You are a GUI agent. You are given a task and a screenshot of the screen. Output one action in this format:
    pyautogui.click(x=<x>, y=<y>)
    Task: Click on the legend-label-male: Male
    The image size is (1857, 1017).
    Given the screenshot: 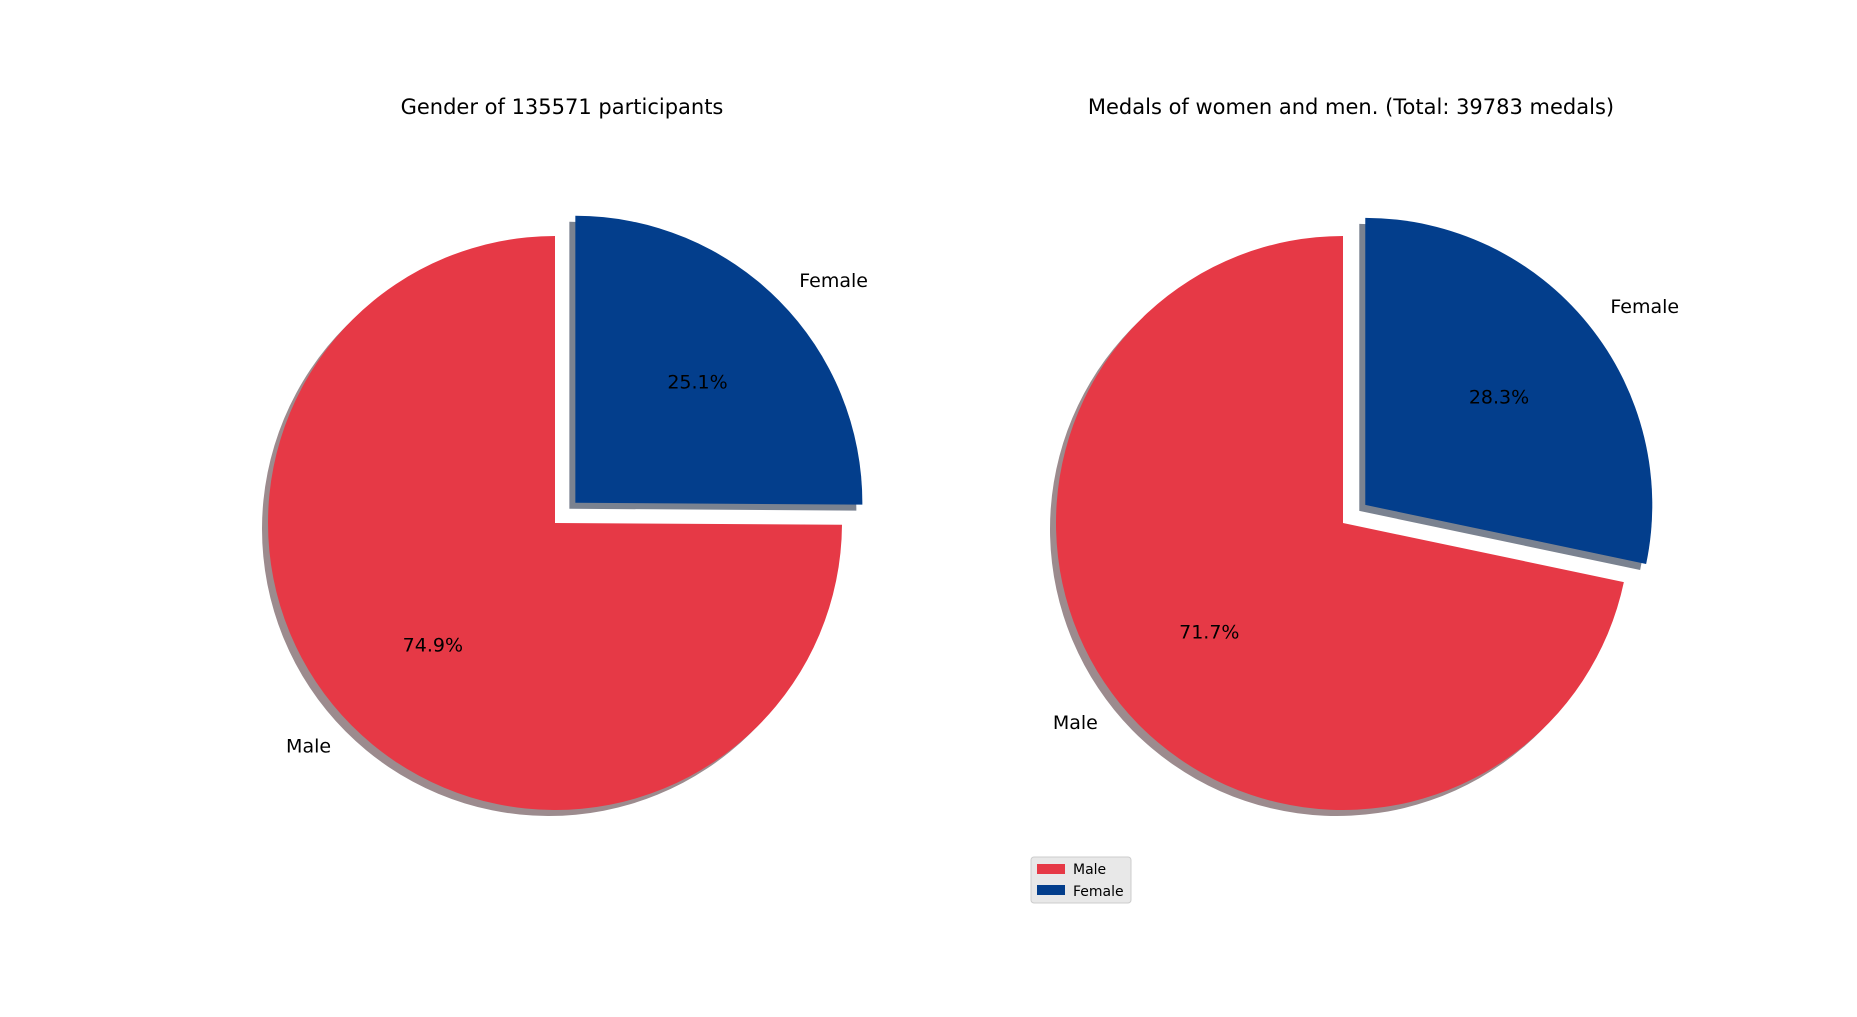 What is the action you would take?
    pyautogui.click(x=1089, y=870)
    